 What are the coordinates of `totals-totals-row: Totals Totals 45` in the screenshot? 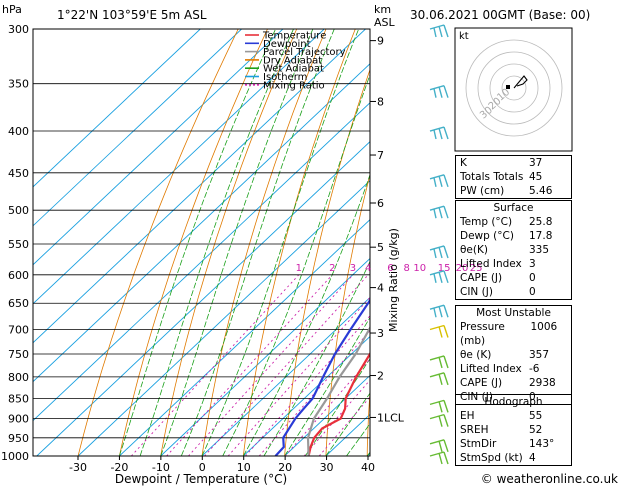 It's located at (501, 177).